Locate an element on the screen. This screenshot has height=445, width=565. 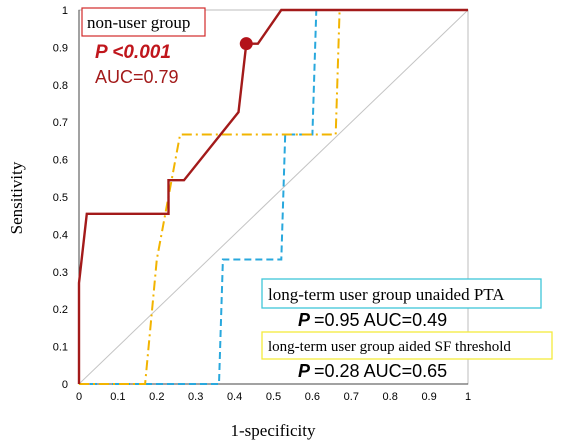
aided-stats: P =0.28 AUC=0.65 is located at coordinates (372, 371).